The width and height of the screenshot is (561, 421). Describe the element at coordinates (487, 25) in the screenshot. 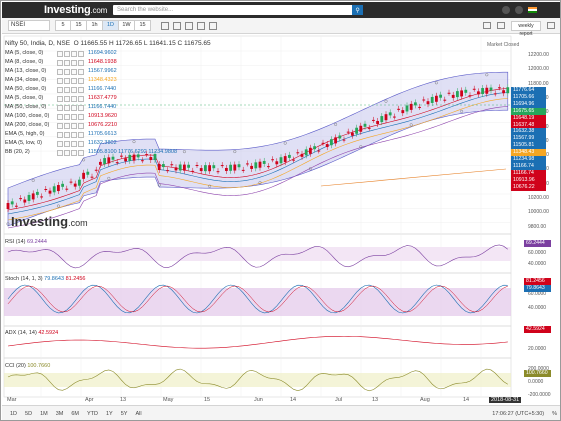

I see `camera-icon` at that location.